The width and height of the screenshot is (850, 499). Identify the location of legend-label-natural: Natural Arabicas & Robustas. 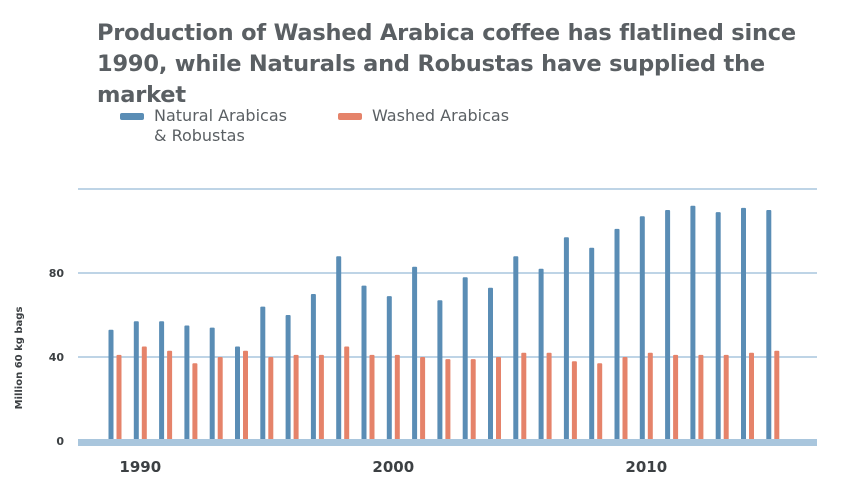
(220, 126).